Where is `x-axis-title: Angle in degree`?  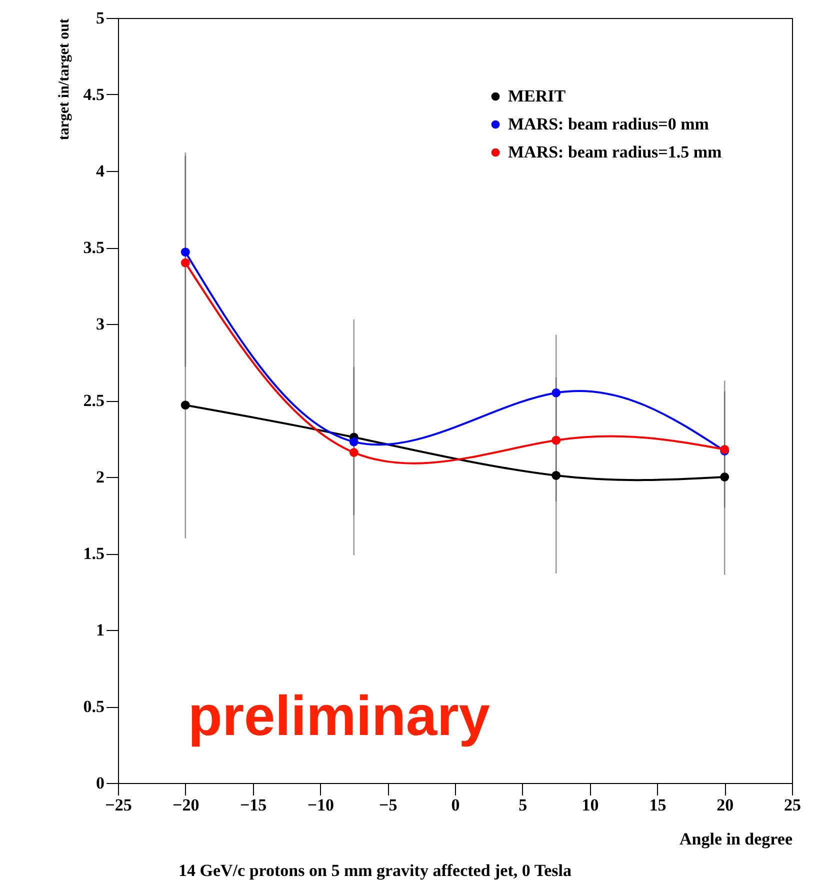
x-axis-title: Angle in degree is located at coordinates (736, 839).